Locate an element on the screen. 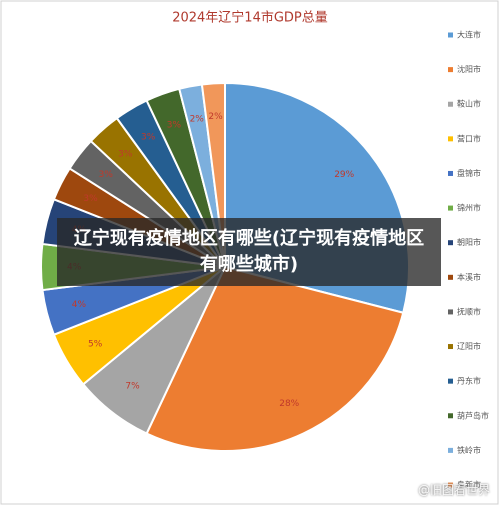  data-label: 29% is located at coordinates (344, 175).